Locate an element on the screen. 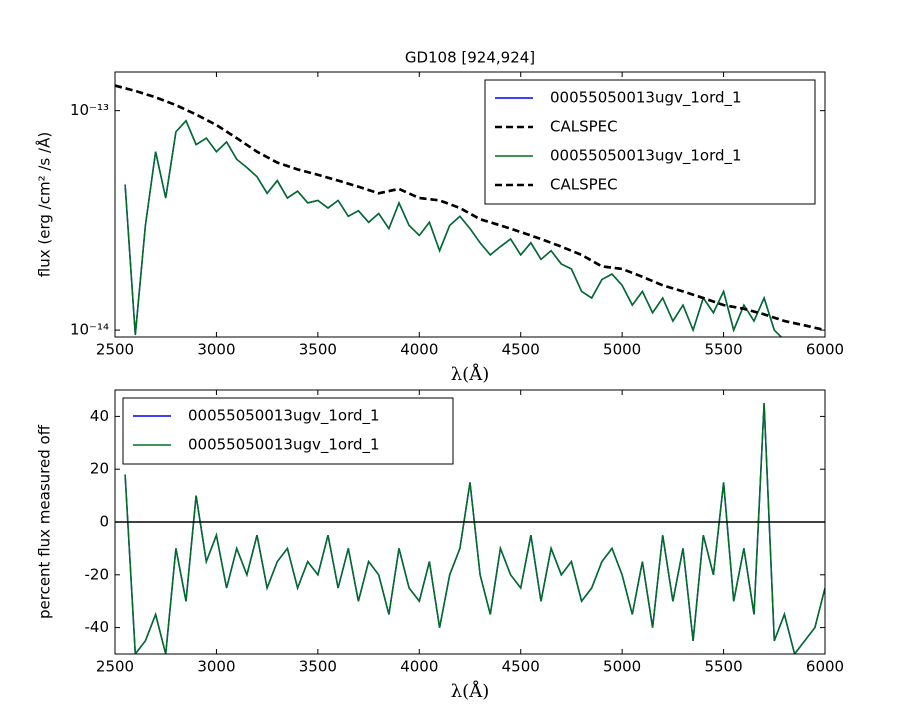 The image size is (915, 727). y-tick-label: 0 is located at coordinates (104, 522).